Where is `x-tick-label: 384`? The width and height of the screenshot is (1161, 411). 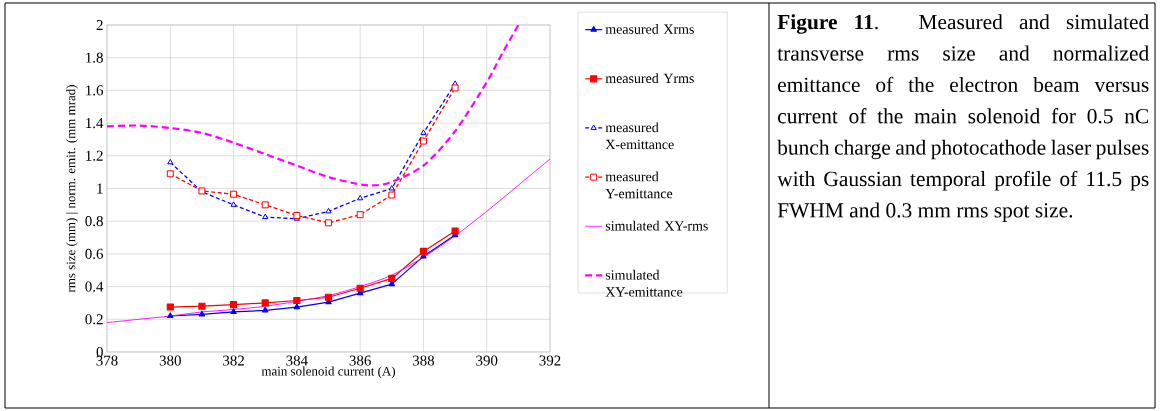 x-tick-label: 384 is located at coordinates (297, 360).